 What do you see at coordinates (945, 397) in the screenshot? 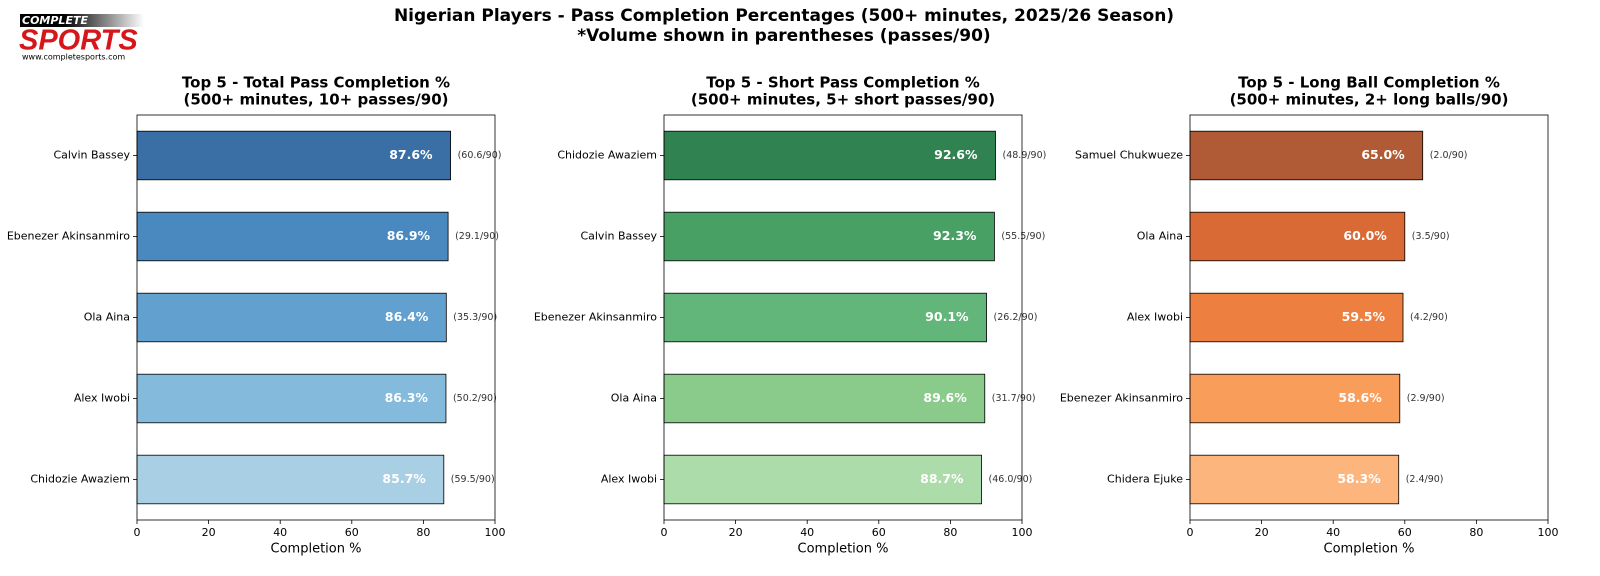
I see `value-label: 89.6%` at bounding box center [945, 397].